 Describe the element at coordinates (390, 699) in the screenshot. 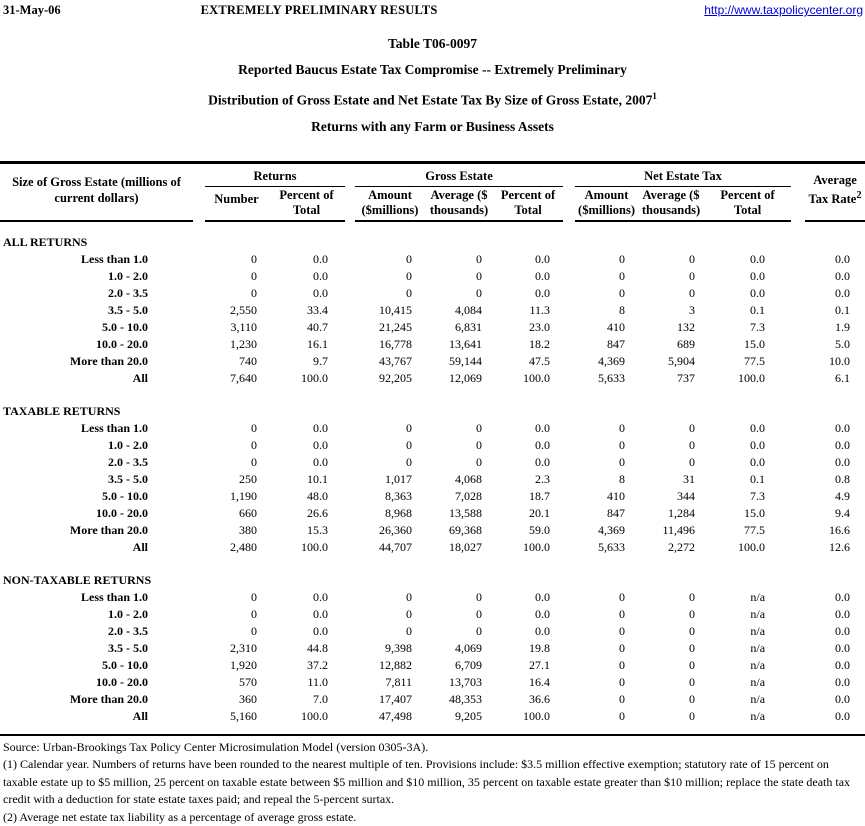

I see `value-cell: 17,407` at that location.